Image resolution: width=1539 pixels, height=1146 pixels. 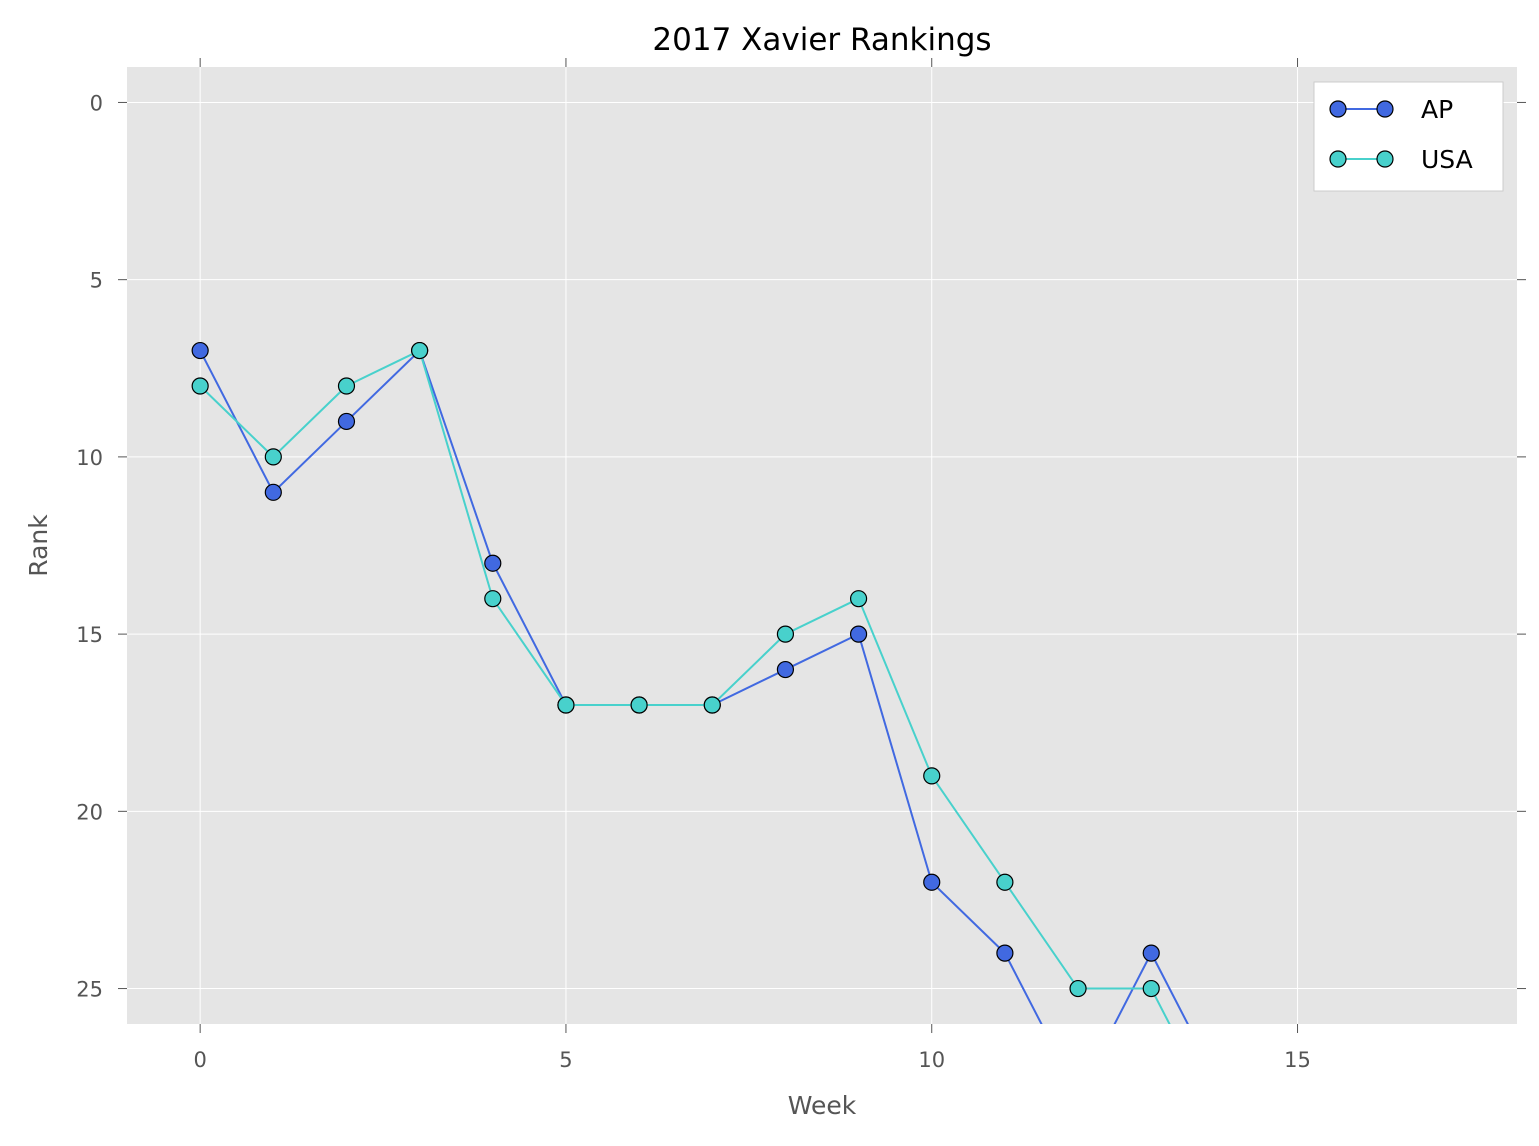 I want to click on y-tick-label: 20, so click(x=89, y=812).